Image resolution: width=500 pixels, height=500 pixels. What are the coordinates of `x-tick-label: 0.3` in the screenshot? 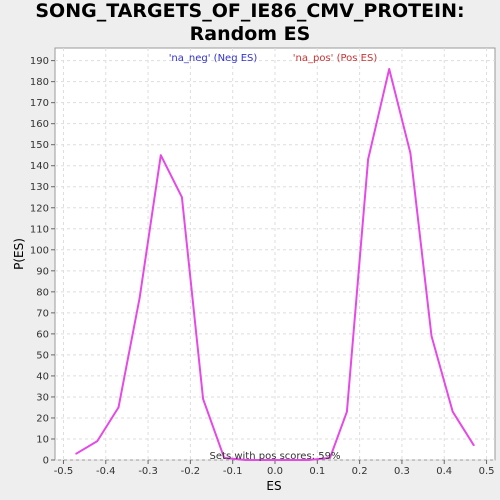 It's located at (402, 471).